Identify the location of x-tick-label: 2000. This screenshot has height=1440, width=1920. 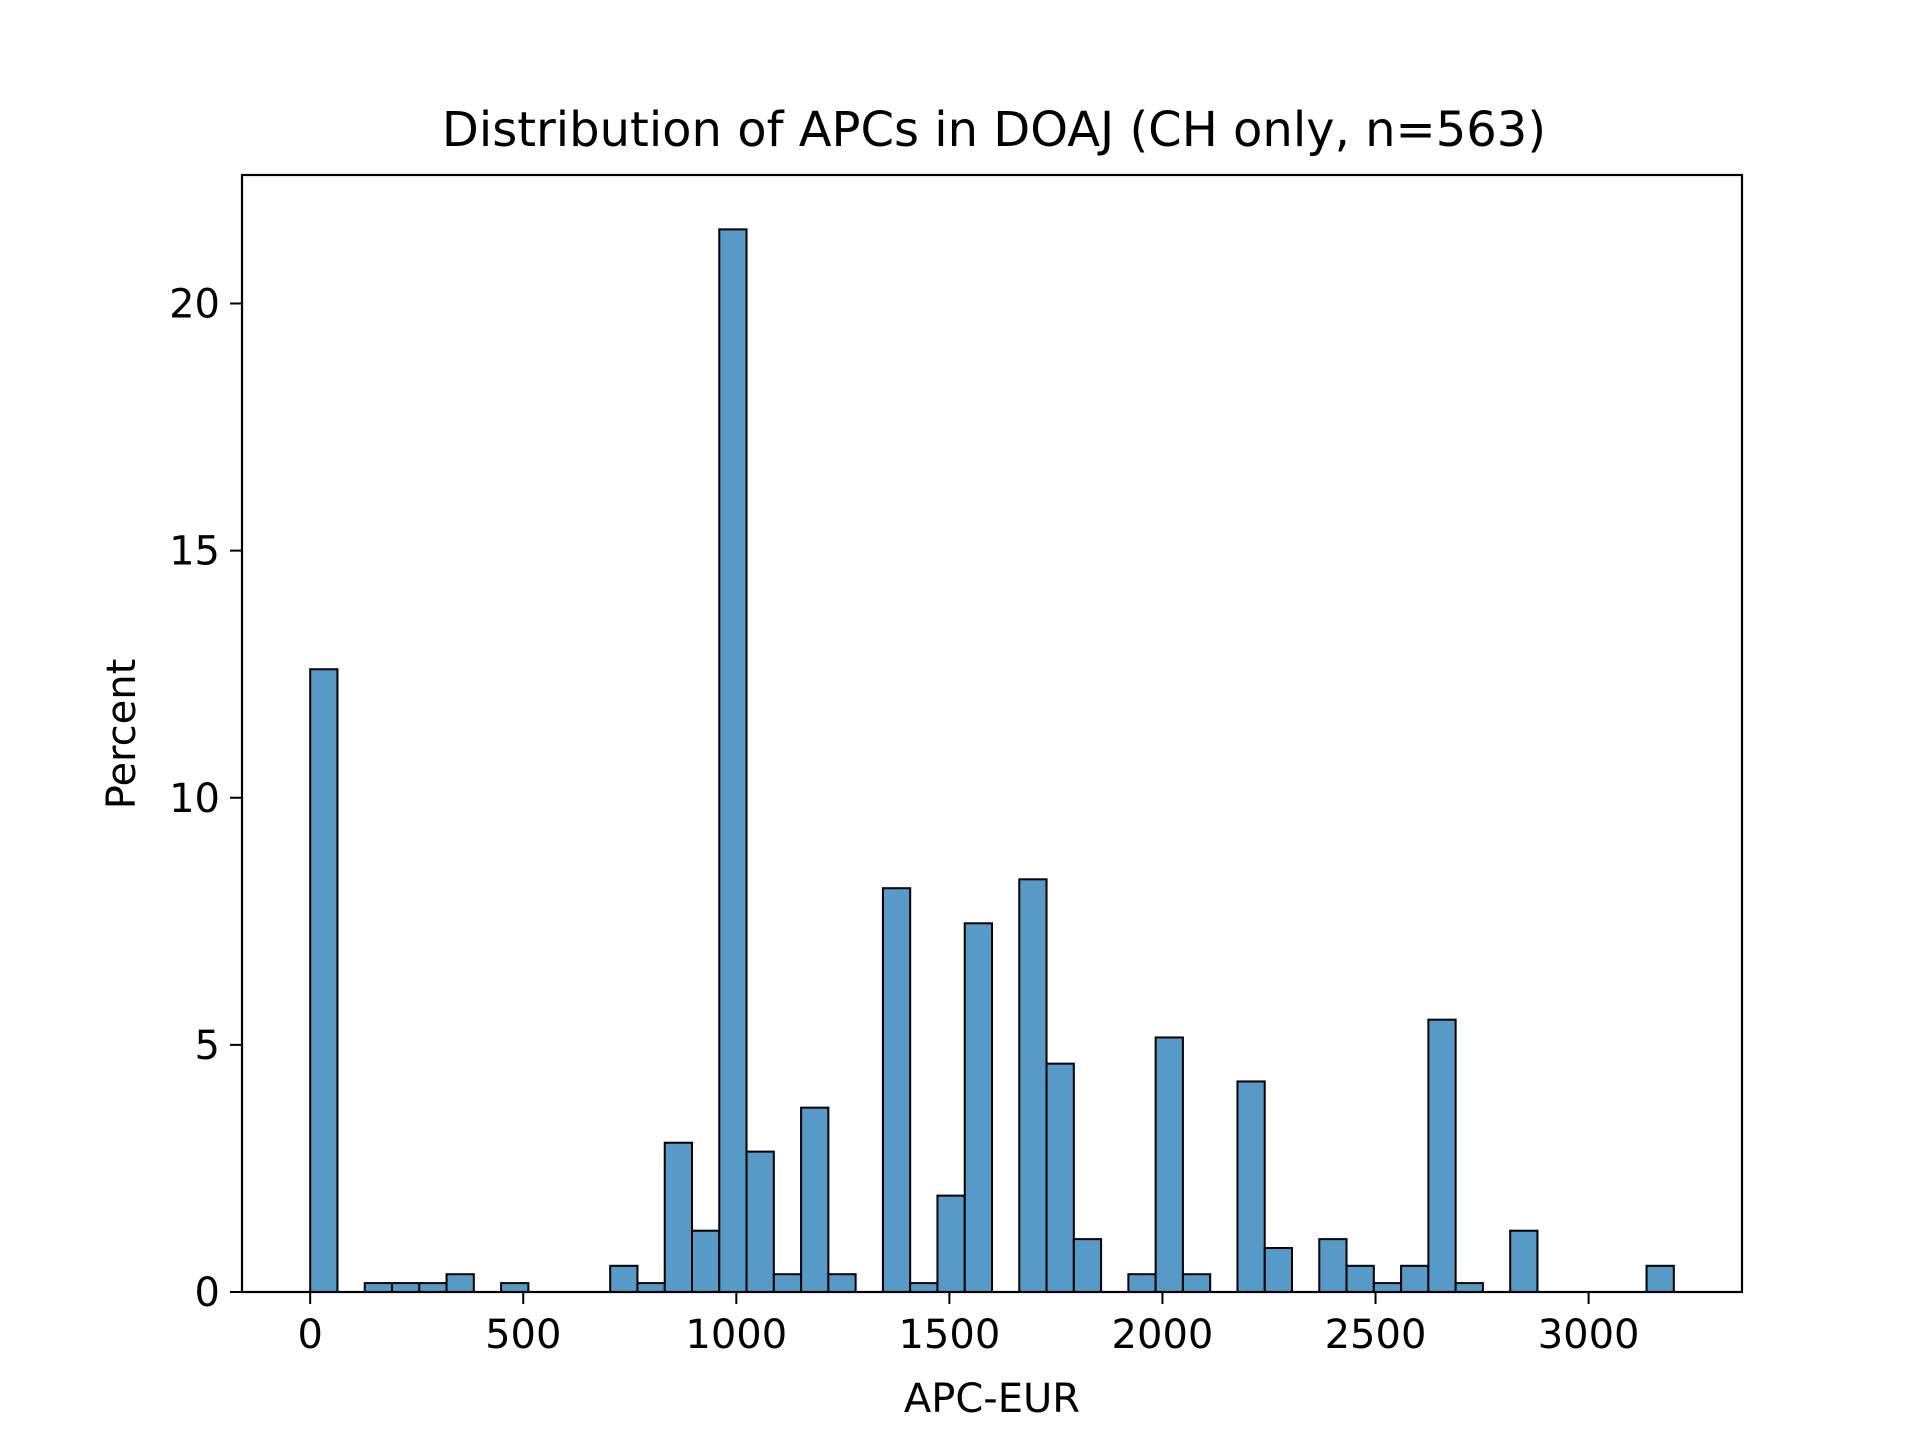
(1163, 1335).